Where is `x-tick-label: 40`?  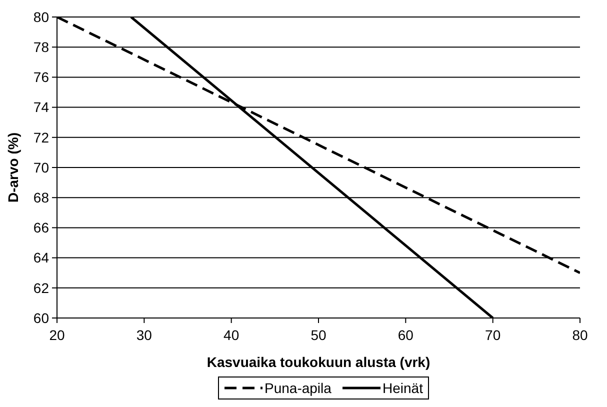
x-tick-label: 40 is located at coordinates (232, 335).